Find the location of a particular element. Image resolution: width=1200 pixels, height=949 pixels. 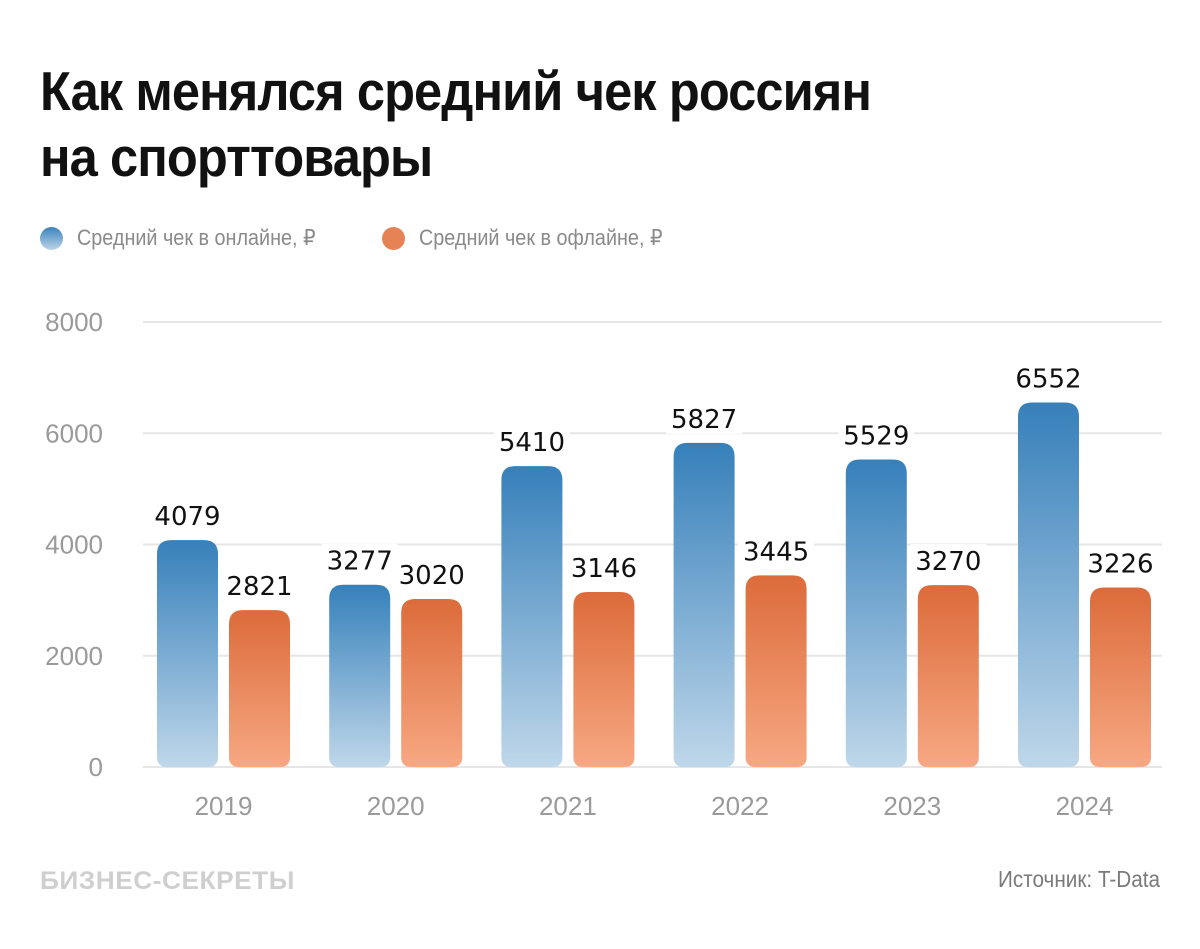

data-label-online-2023: 5529 is located at coordinates (876, 436).